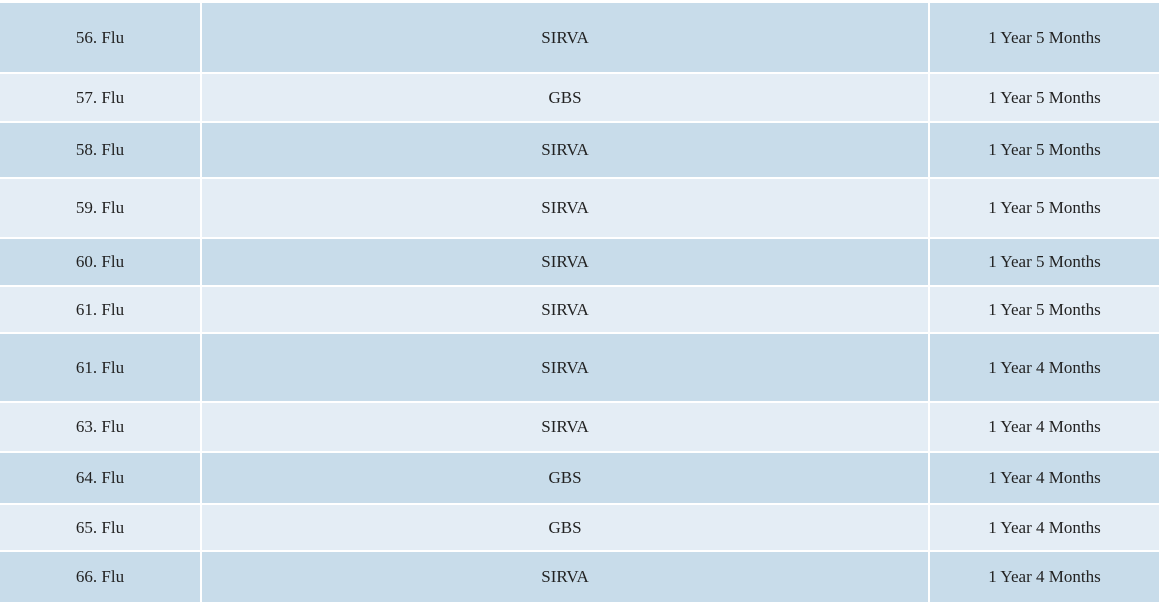 This screenshot has height=606, width=1159. Describe the element at coordinates (100, 150) in the screenshot. I see `table-cell: 58. Flu` at that location.